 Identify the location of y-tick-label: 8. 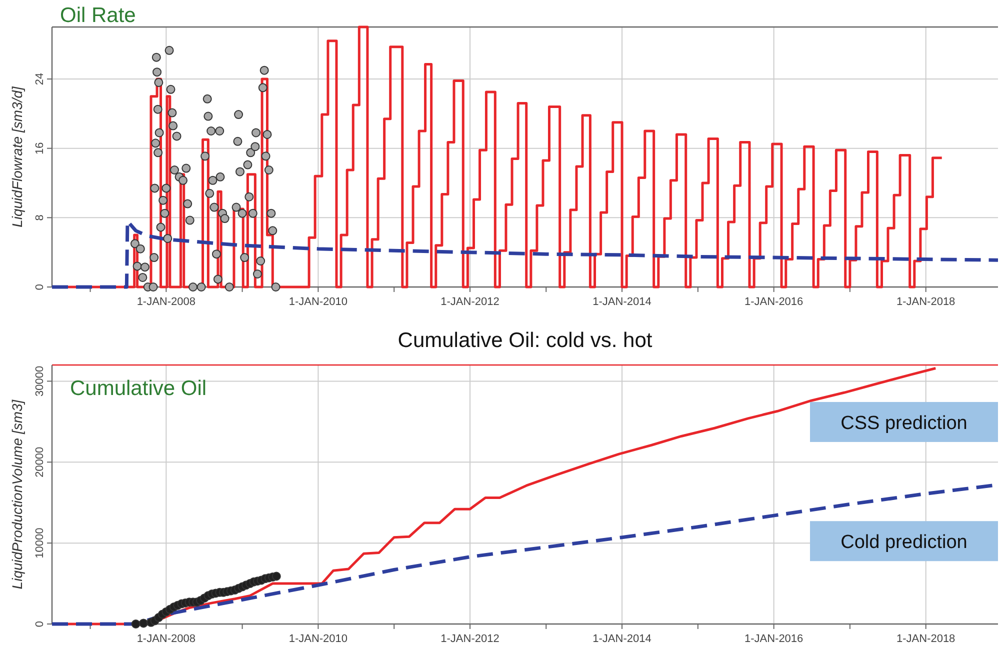
(40, 217).